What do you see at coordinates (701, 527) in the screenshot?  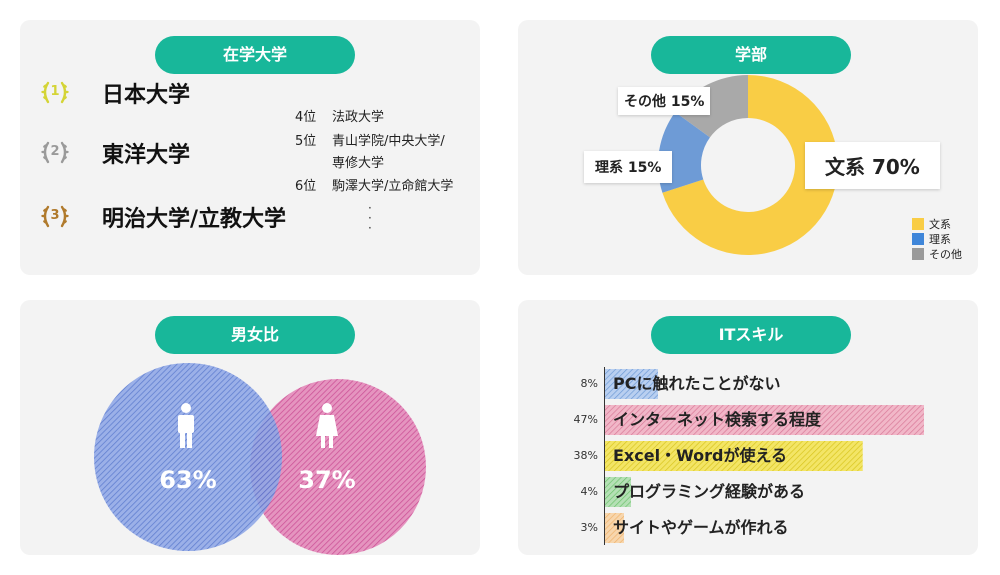 I see `bar-label: サイトやゲームが作れる` at bounding box center [701, 527].